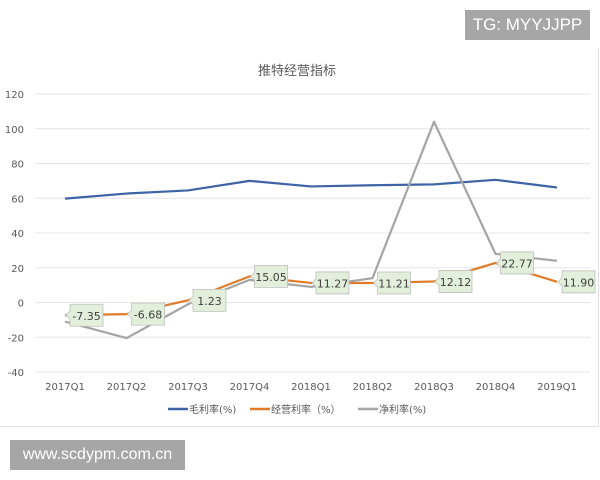 This screenshot has width=600, height=480. What do you see at coordinates (297, 71) in the screenshot?
I see `chart-title: 推特经营指标` at bounding box center [297, 71].